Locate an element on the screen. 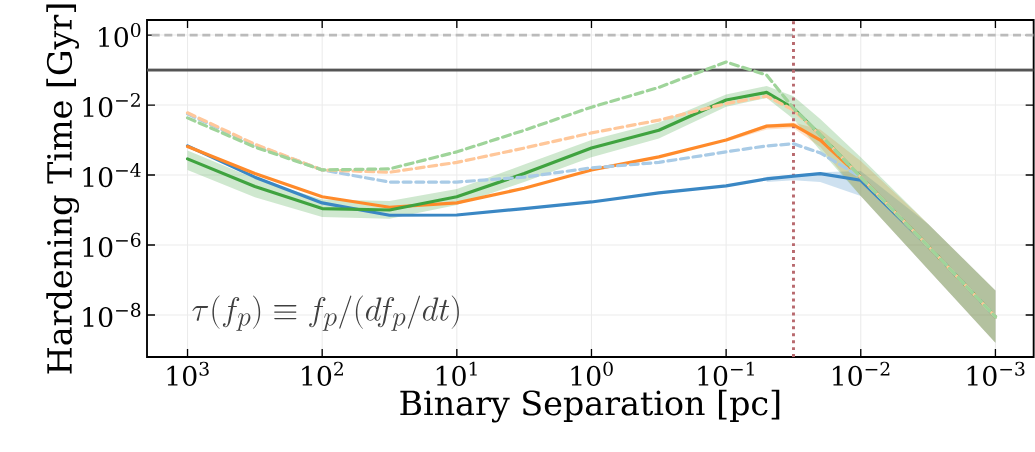  x-tick-label: 10$^{−2}$ is located at coordinates (861, 373).